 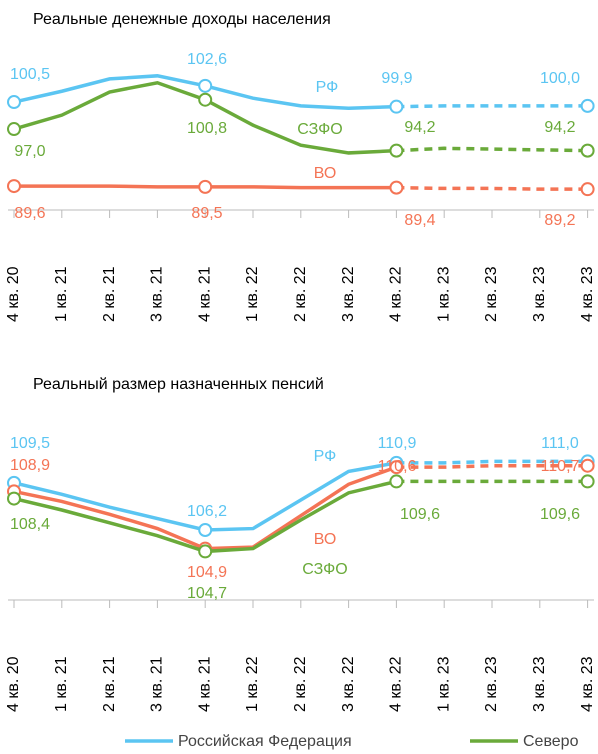 What do you see at coordinates (397, 443) in the screenshot?
I see `data-label: 110,9` at bounding box center [397, 443].